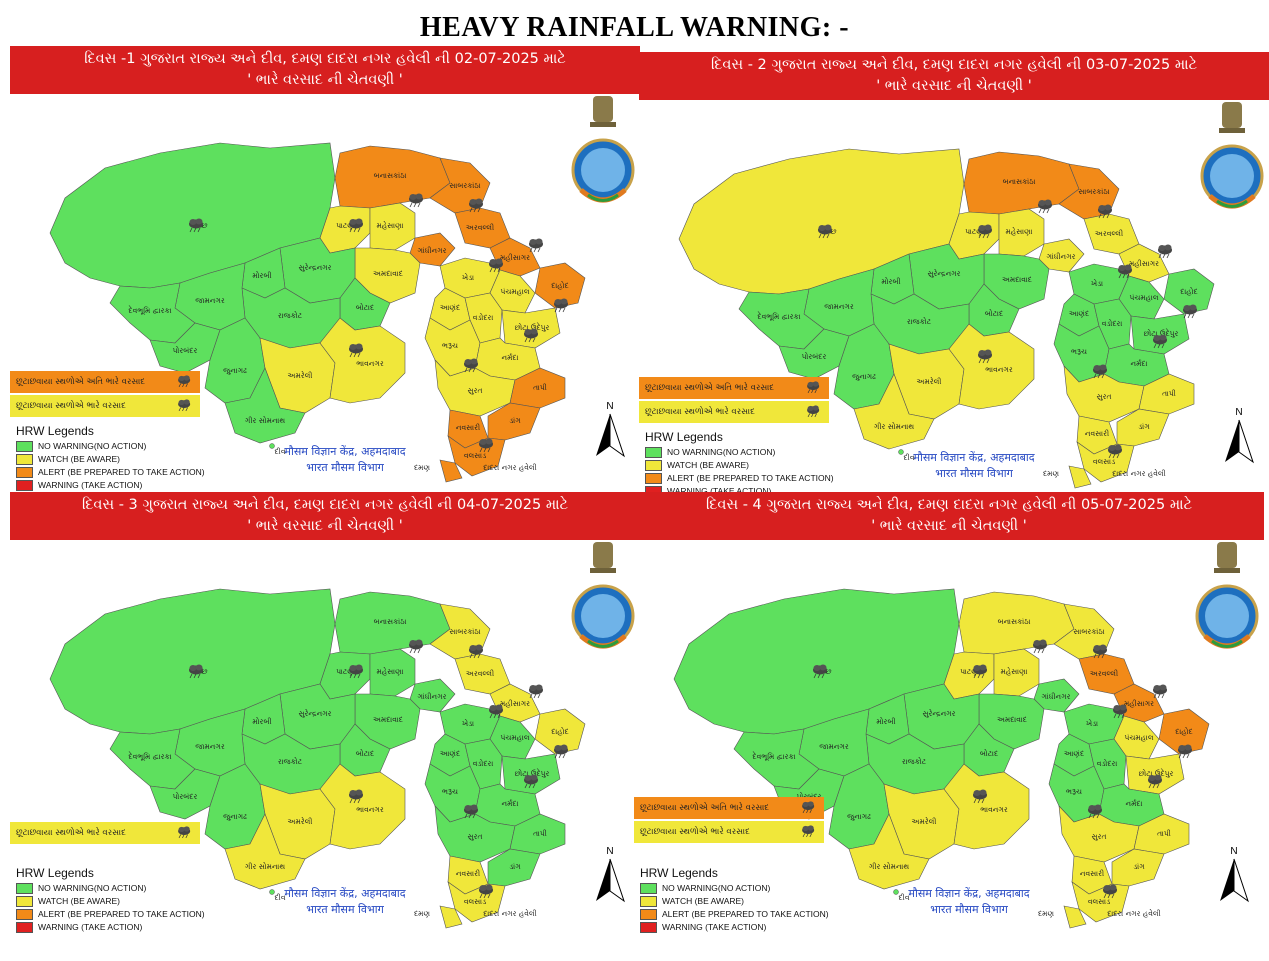 This screenshot has width=1269, height=961. What do you see at coordinates (896, 892) in the screenshot?
I see `district-diu` at bounding box center [896, 892].